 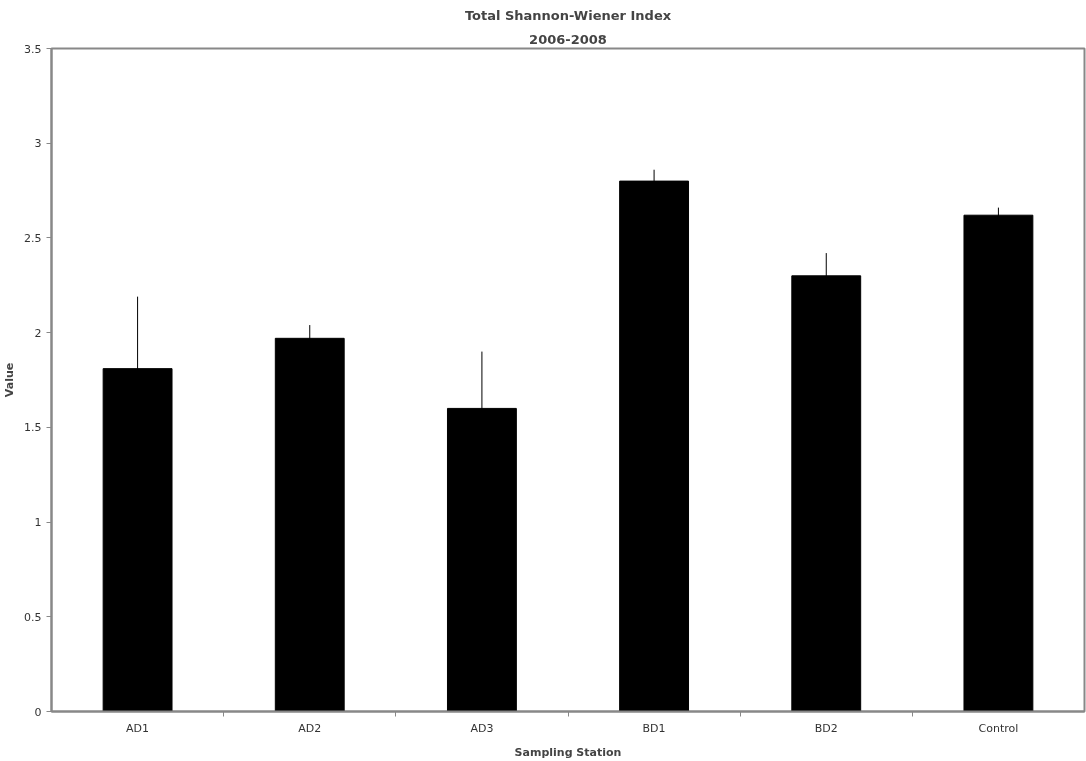 What do you see at coordinates (38, 333) in the screenshot?
I see `y-tick-label: 2` at bounding box center [38, 333].